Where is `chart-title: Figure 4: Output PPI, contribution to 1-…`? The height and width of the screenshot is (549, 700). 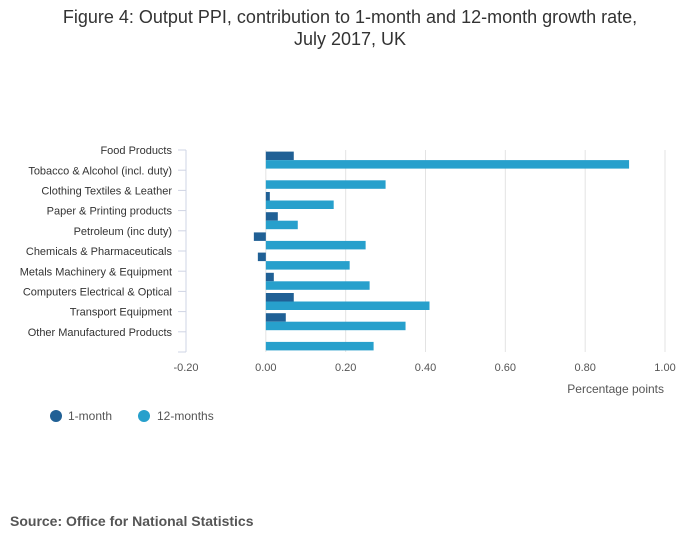 chart-title: Figure 4: Output PPI, contribution to 1-… is located at coordinates (350, 28).